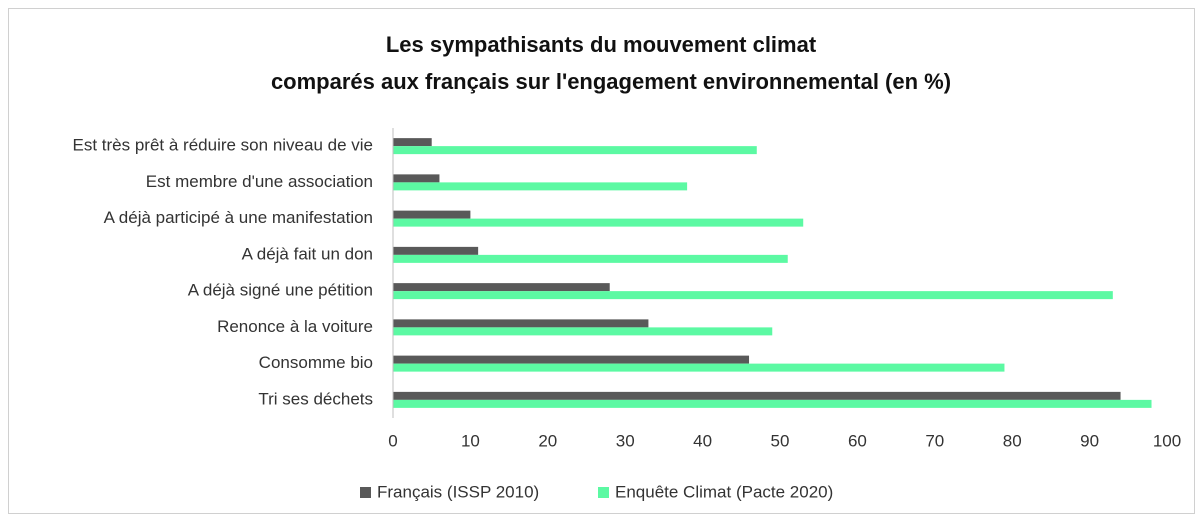 The height and width of the screenshot is (527, 1203). Describe the element at coordinates (316, 362) in the screenshot. I see `y-tick-label: Consomme bio` at that location.